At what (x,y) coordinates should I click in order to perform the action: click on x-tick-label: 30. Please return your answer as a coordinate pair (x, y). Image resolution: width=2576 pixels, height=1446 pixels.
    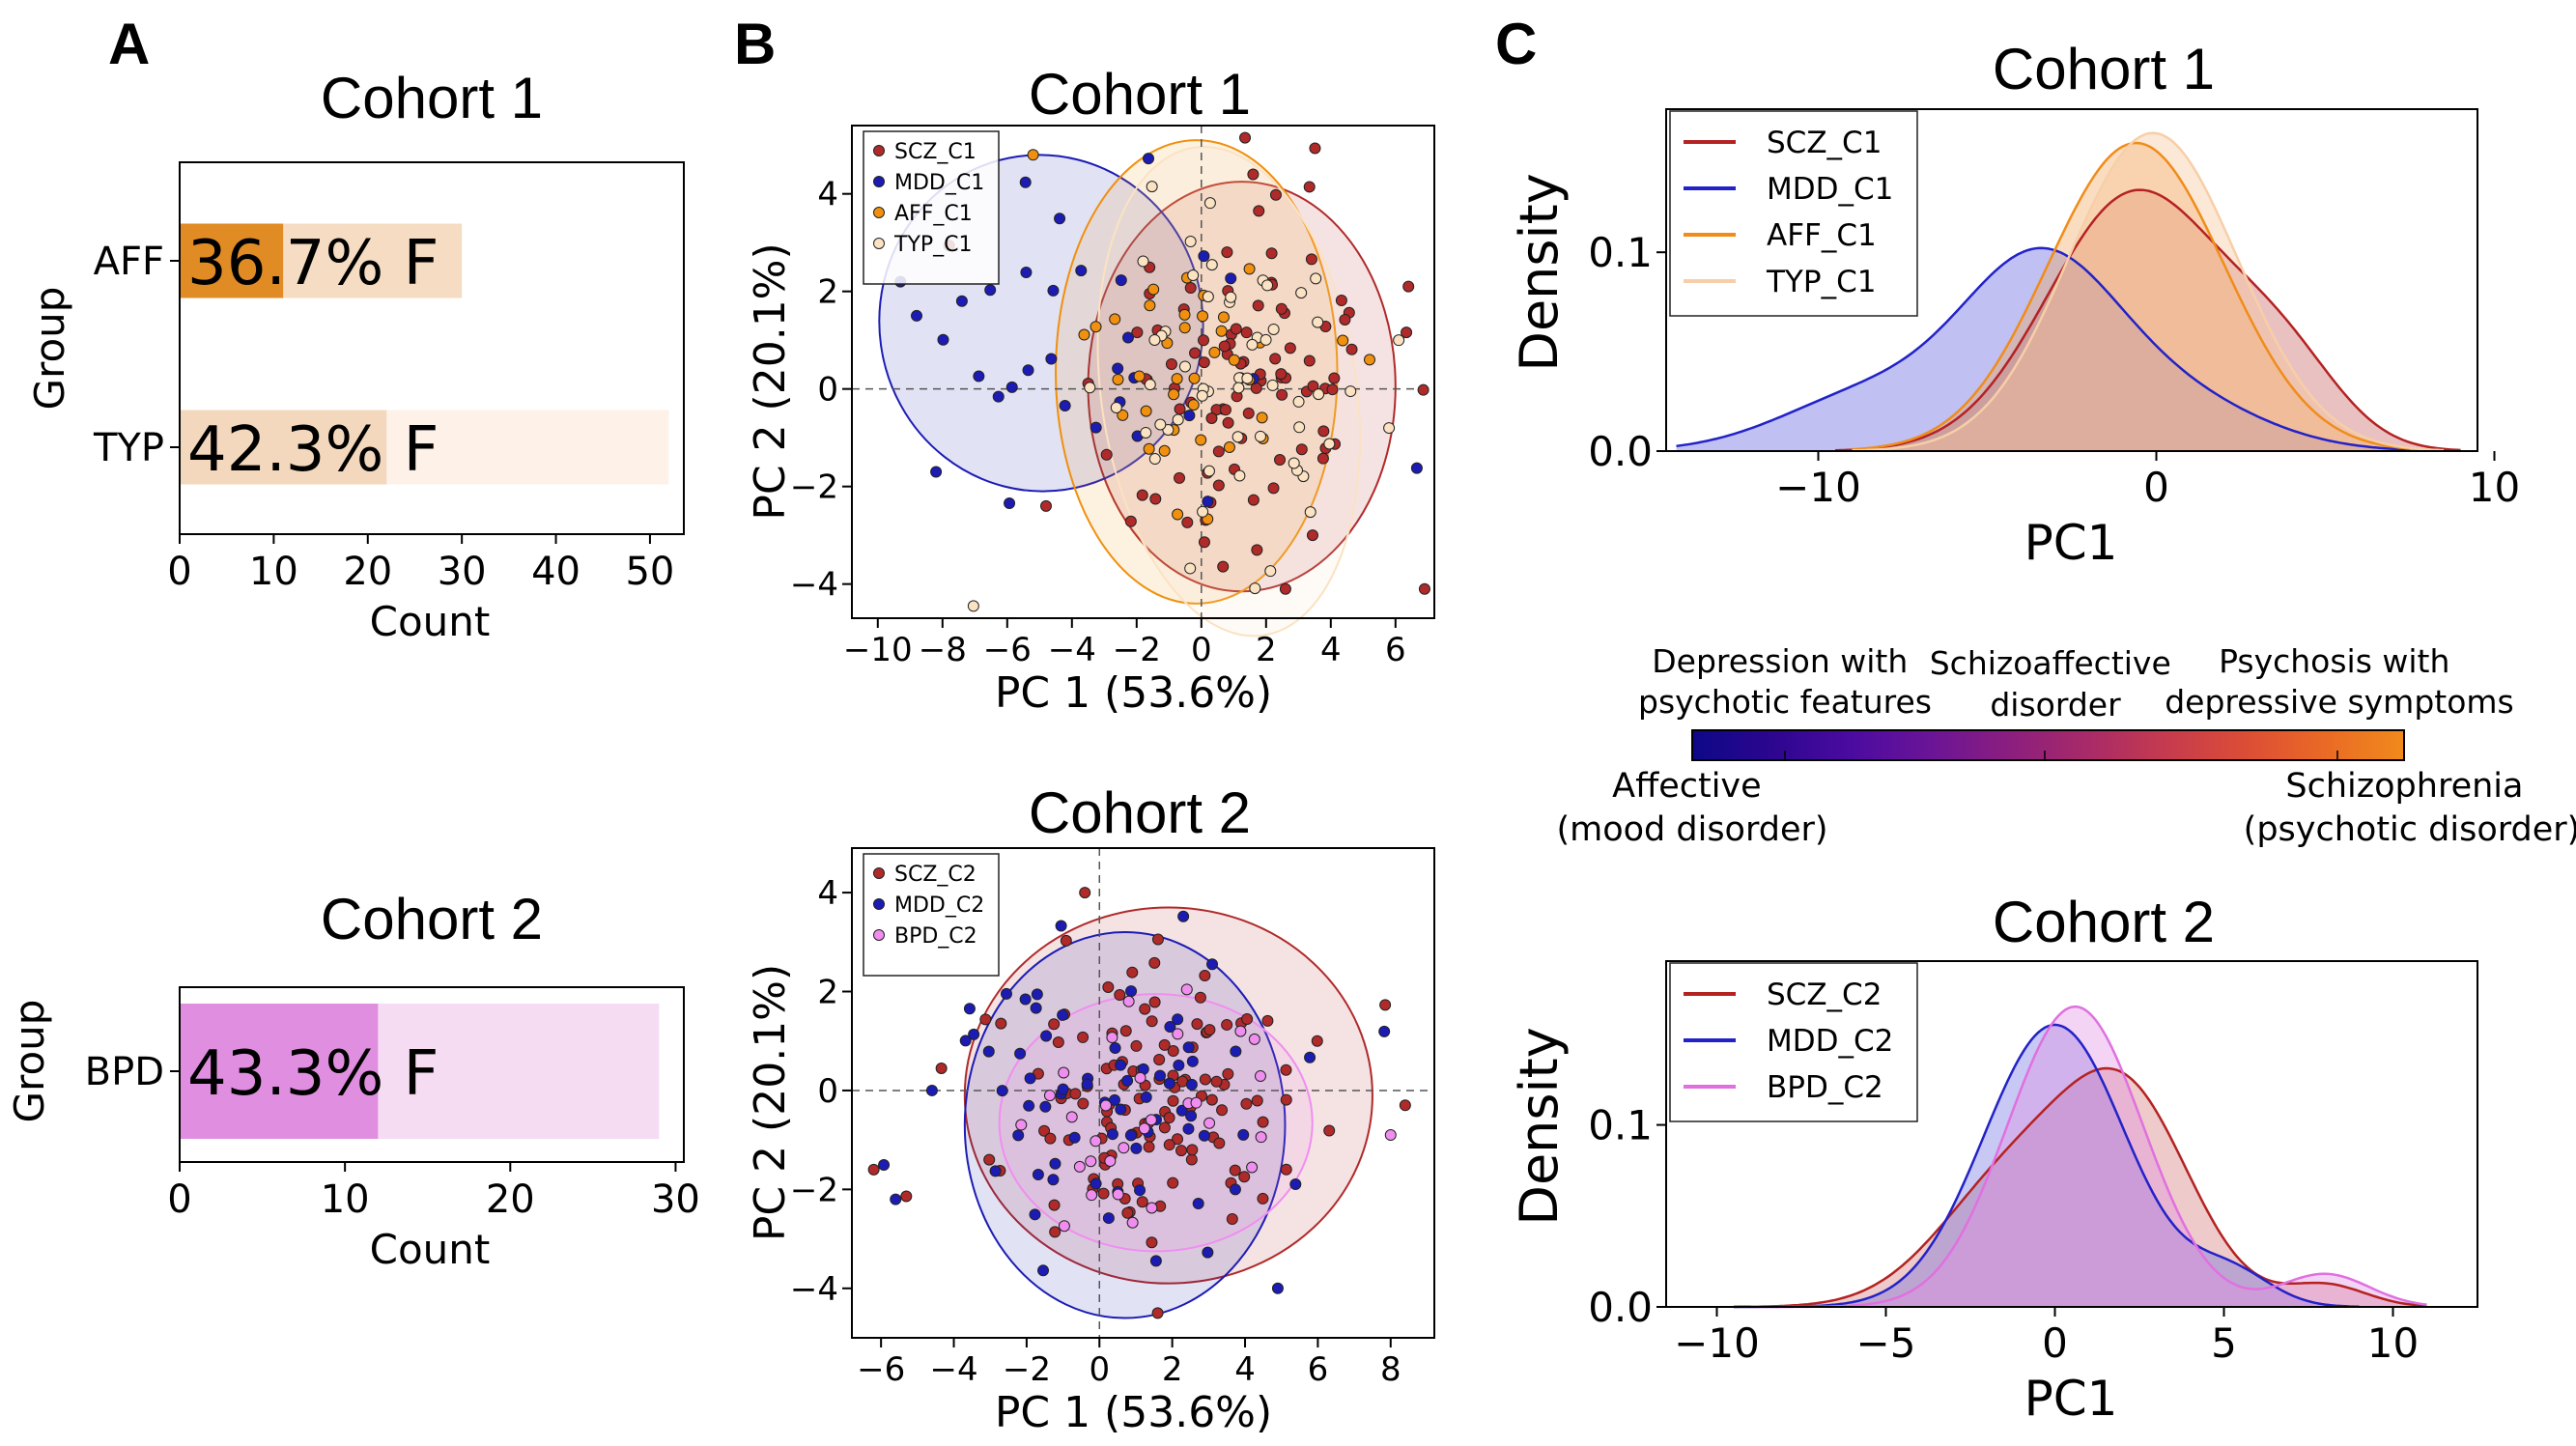
    Looking at the image, I should click on (462, 572).